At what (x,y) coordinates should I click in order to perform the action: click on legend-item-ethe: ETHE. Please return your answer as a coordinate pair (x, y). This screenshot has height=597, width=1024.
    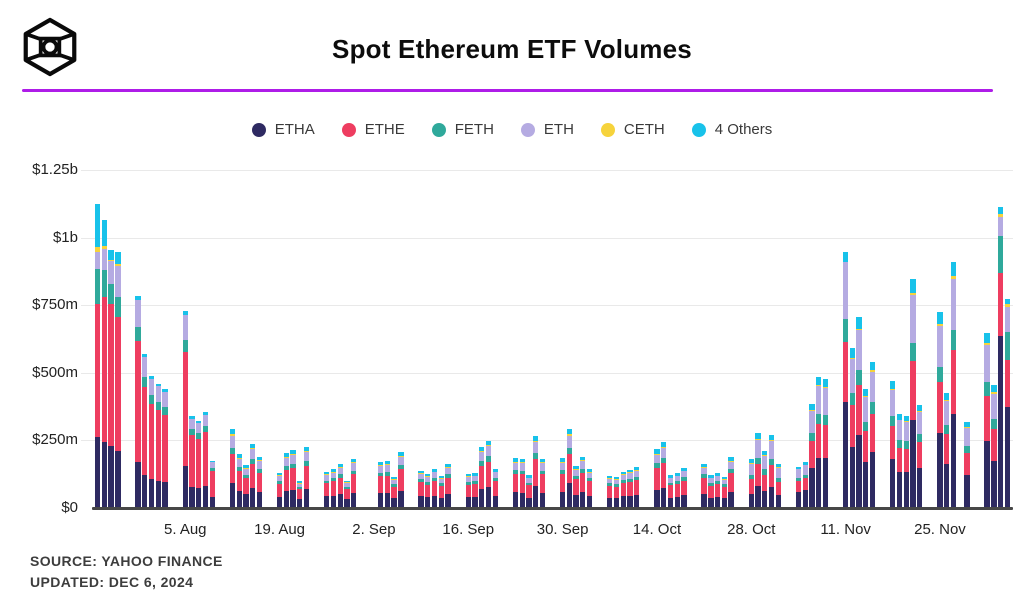
    Looking at the image, I should click on (373, 129).